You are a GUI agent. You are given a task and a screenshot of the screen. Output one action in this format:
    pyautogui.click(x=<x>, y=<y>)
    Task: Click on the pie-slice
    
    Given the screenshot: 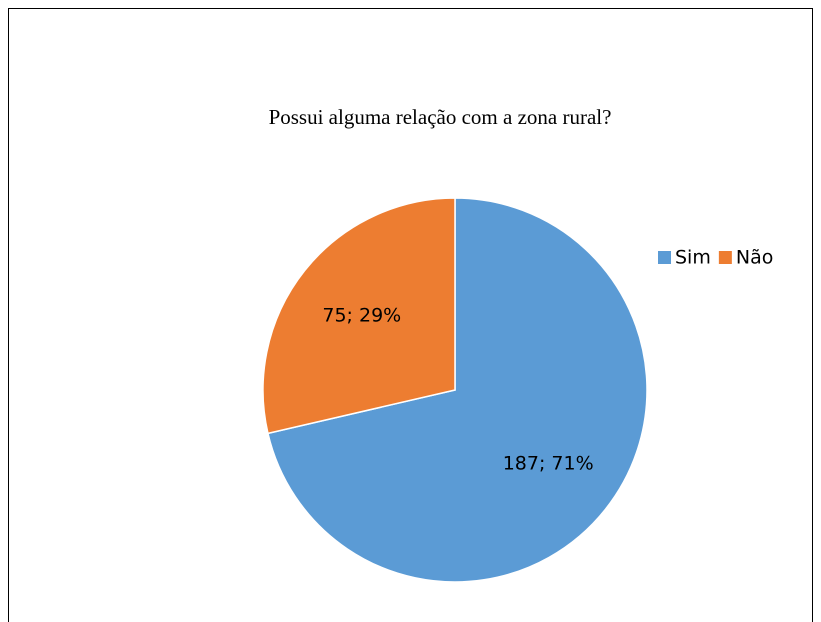 What is the action you would take?
    pyautogui.click(x=359, y=316)
    